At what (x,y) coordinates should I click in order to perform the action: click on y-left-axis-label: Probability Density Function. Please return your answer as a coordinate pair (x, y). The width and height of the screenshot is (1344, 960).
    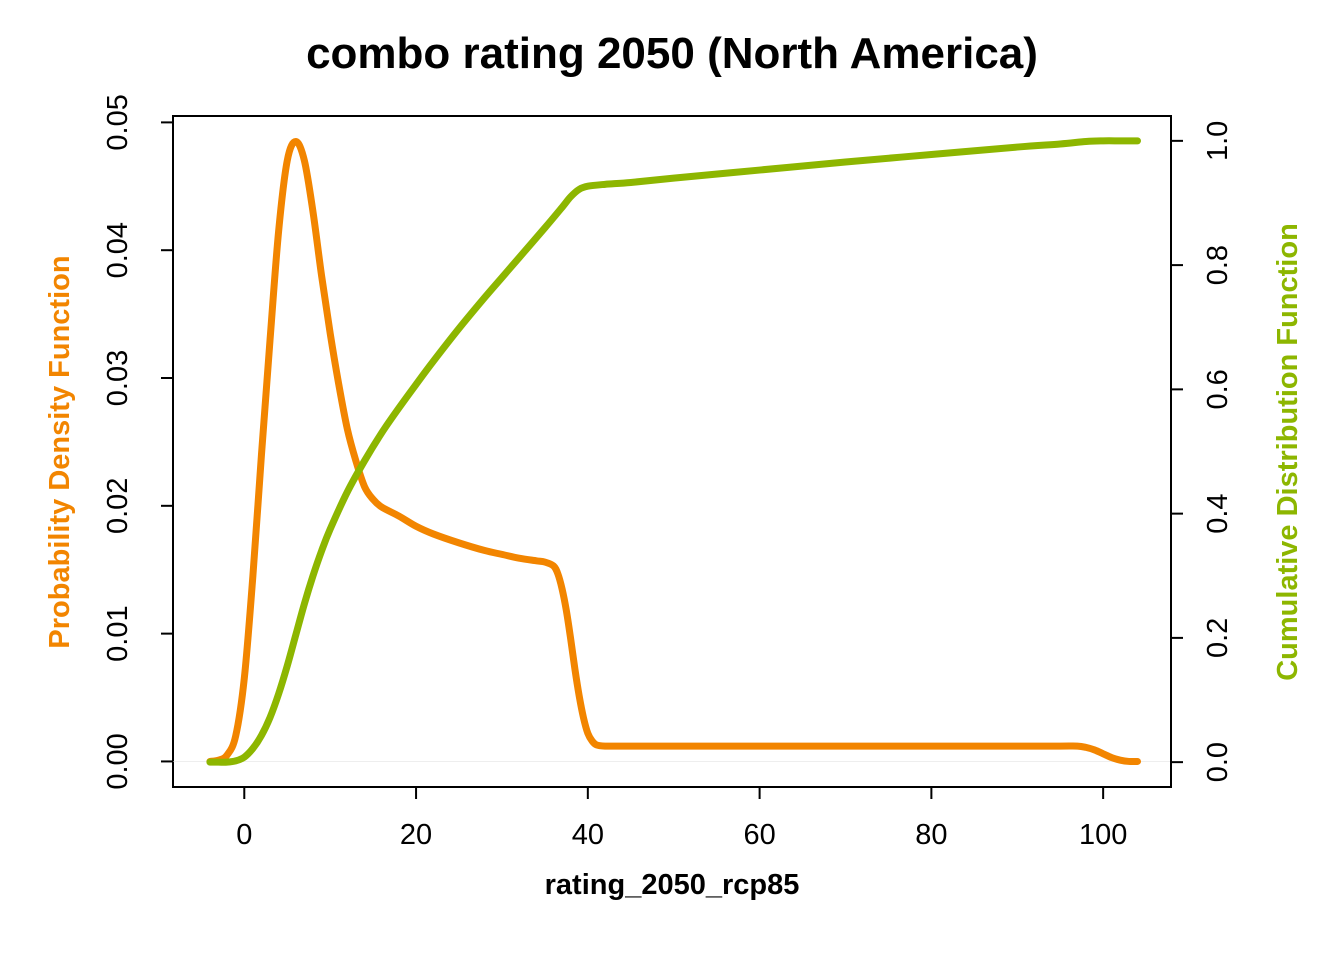
    Looking at the image, I should click on (60, 451).